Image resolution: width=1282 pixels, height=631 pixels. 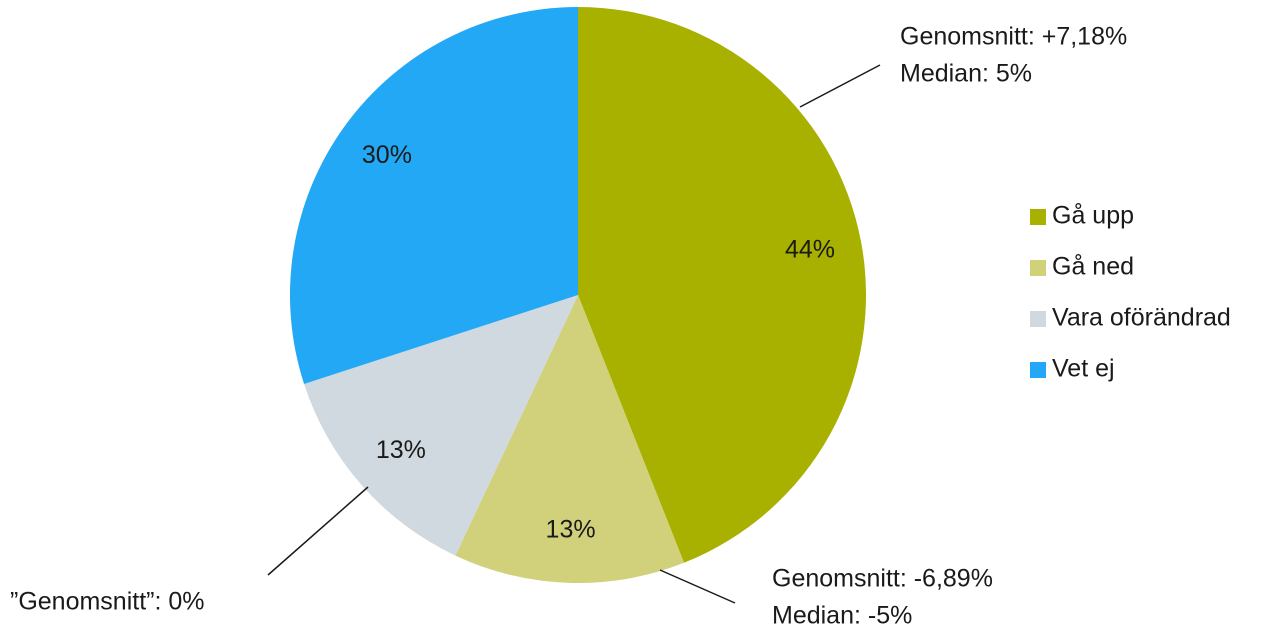 What do you see at coordinates (387, 155) in the screenshot?
I see `data-label: 30%` at bounding box center [387, 155].